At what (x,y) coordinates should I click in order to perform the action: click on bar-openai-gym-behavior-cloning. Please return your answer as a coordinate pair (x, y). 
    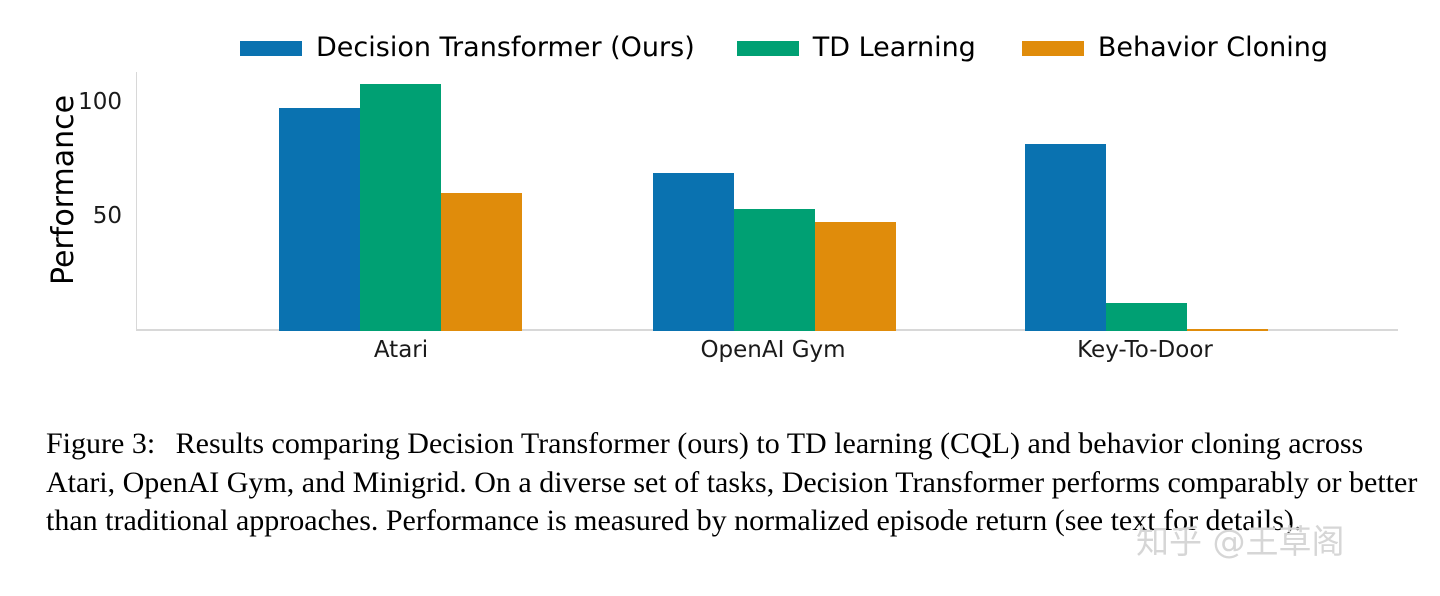
    Looking at the image, I should click on (855, 276).